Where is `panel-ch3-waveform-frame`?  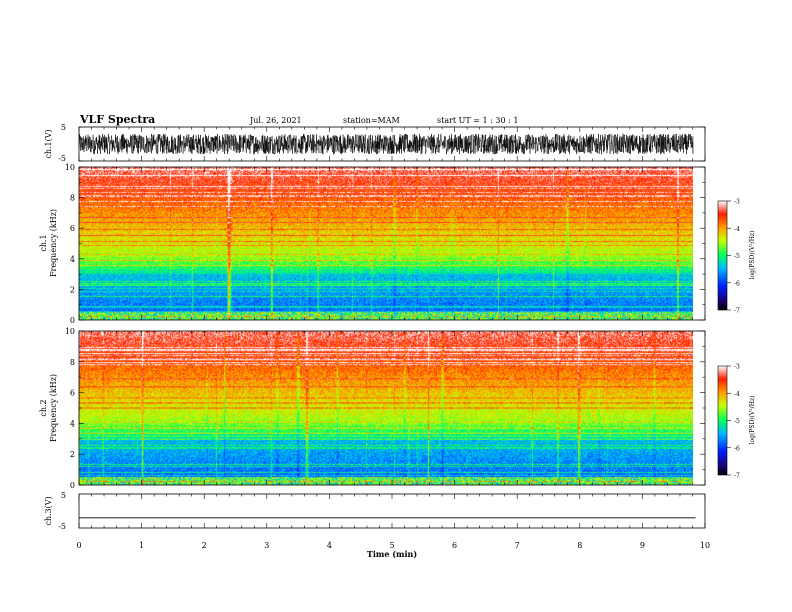
panel-ch3-waveform-frame is located at coordinates (392, 511).